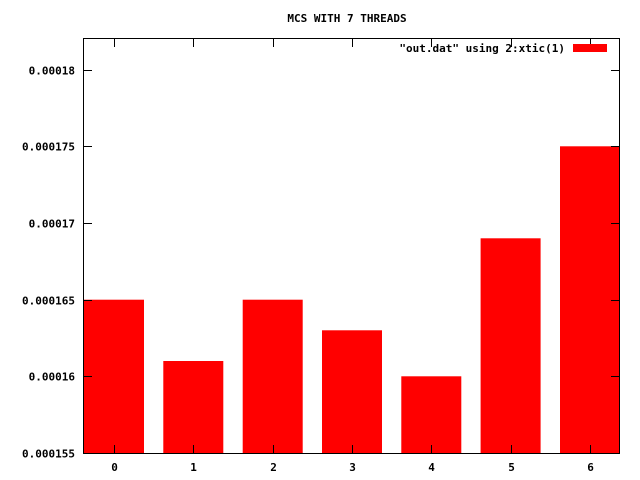 The height and width of the screenshot is (480, 640). Describe the element at coordinates (431, 467) in the screenshot. I see `x-tick-label: 4` at that location.